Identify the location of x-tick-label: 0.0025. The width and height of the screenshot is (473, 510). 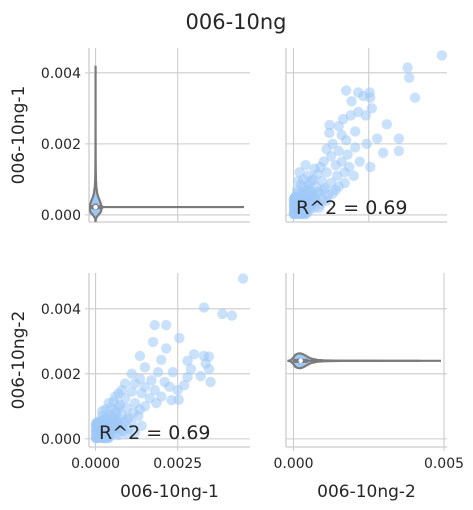
(177, 464).